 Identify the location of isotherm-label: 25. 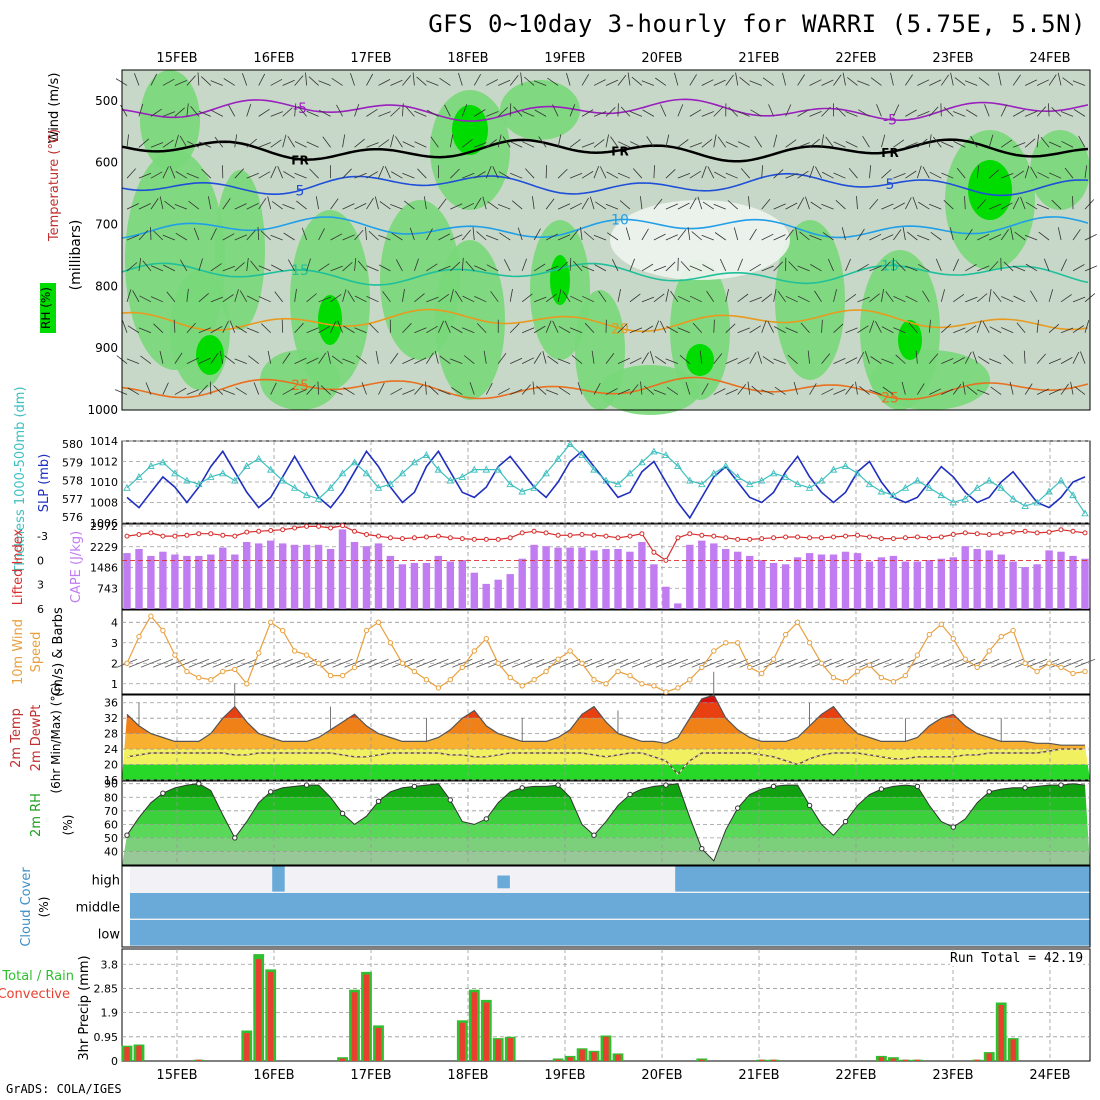
(300, 386).